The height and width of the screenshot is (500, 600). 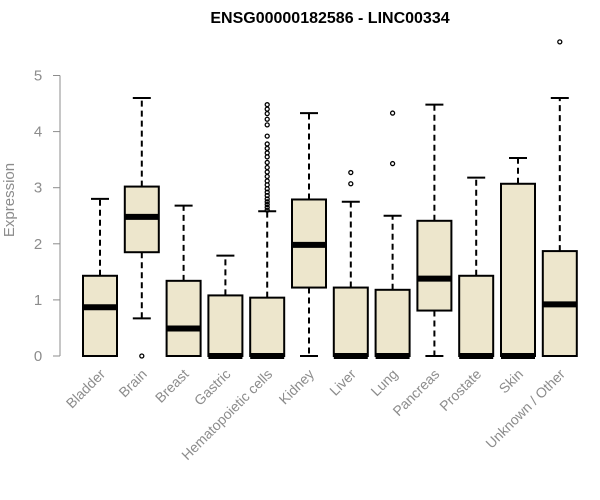 What do you see at coordinates (511, 381) in the screenshot?
I see `x-tick-label: Skin` at bounding box center [511, 381].